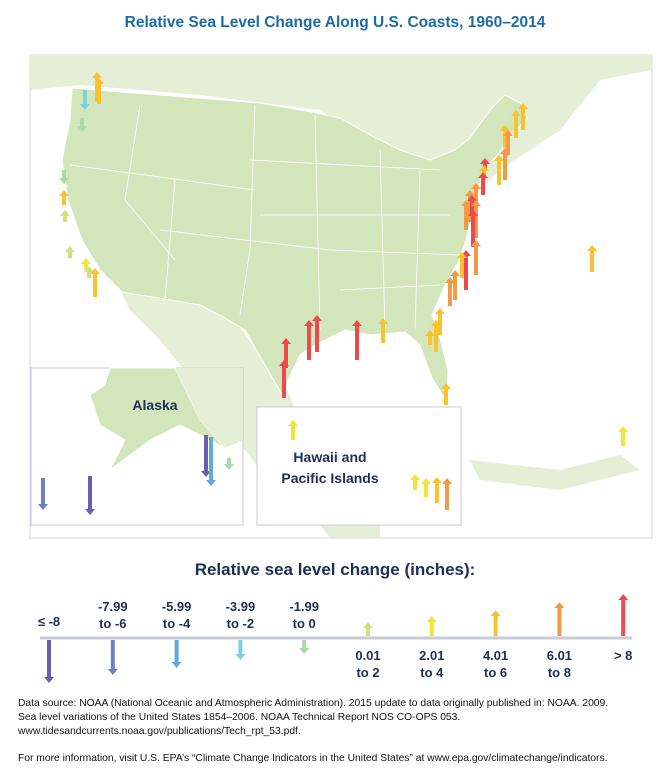 The height and width of the screenshot is (784, 670). Describe the element at coordinates (113, 615) in the screenshot. I see `legend-label: -7.99 to -6` at that location.